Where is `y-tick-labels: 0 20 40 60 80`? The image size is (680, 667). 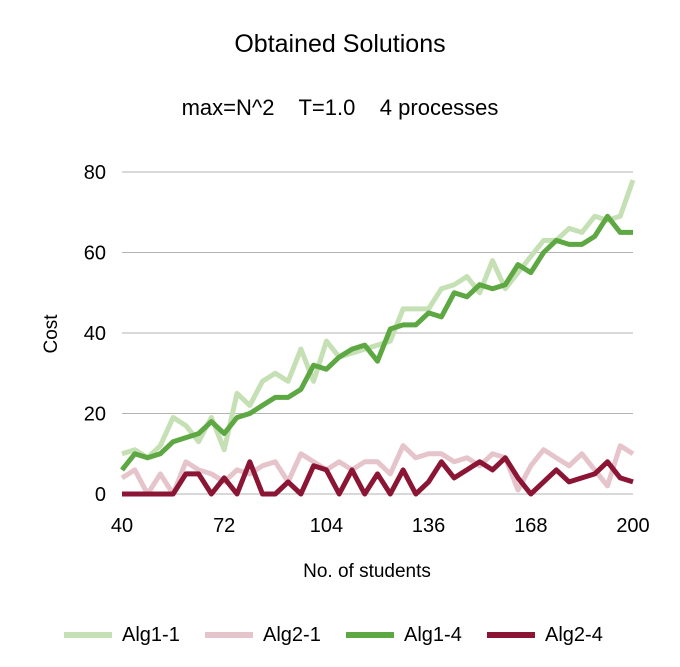
y-tick-labels: 0 20 40 60 80 is located at coordinates (95, 334).